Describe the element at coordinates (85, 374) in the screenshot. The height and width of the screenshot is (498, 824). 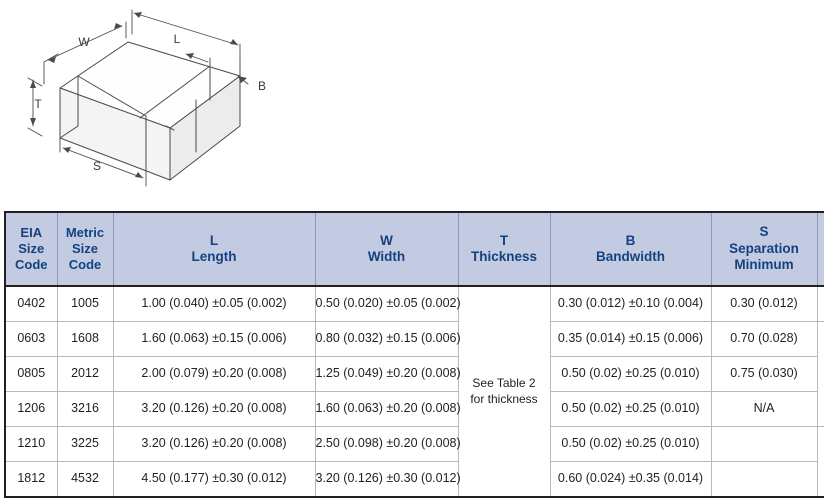
I see `cell-metric-size-code: 2012` at that location.